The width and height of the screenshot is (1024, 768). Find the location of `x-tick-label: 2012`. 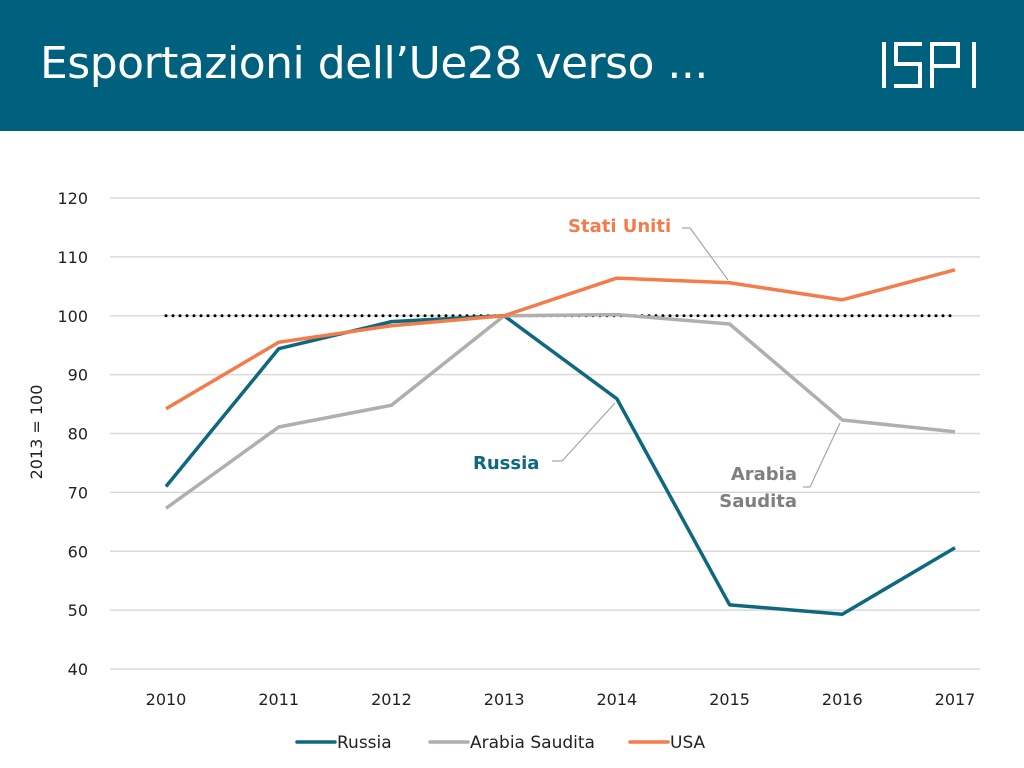

x-tick-label: 2012 is located at coordinates (391, 699).